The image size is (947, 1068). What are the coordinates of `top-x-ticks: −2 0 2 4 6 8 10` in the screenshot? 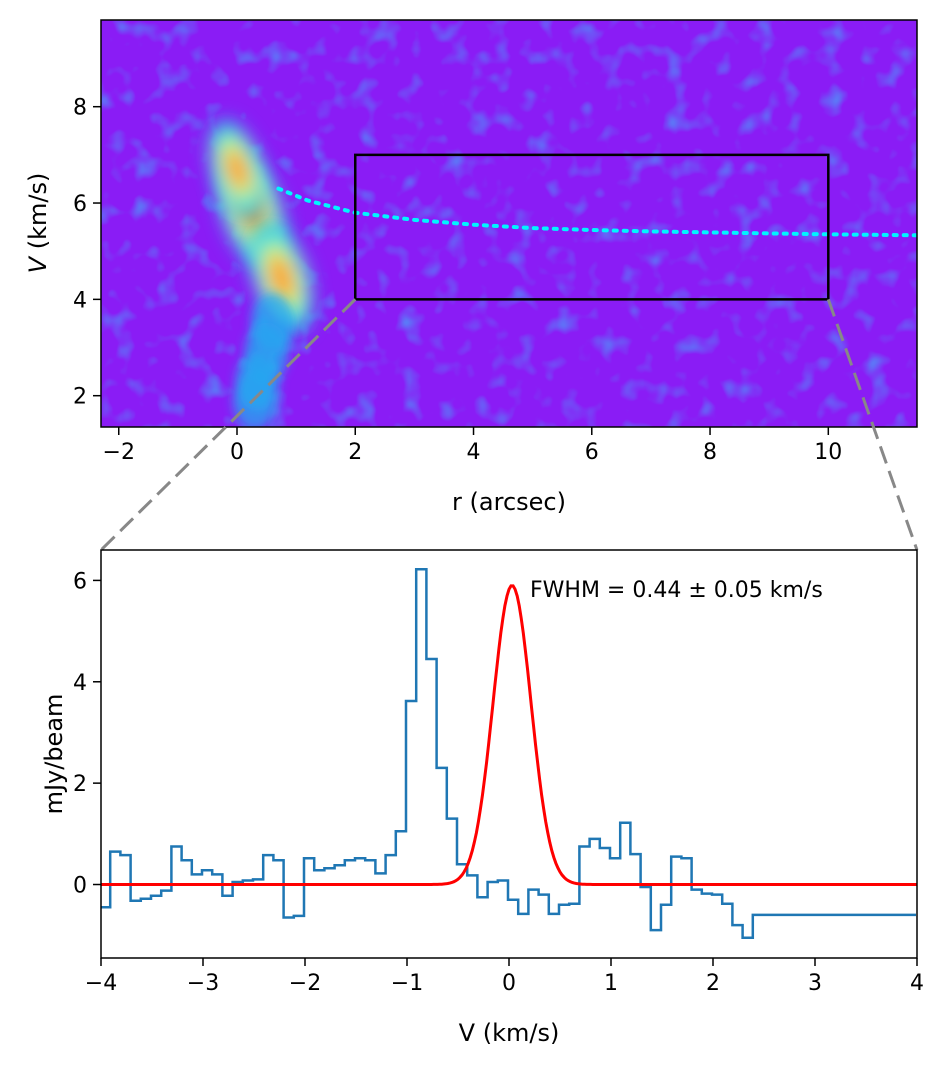 It's located at (472, 446).